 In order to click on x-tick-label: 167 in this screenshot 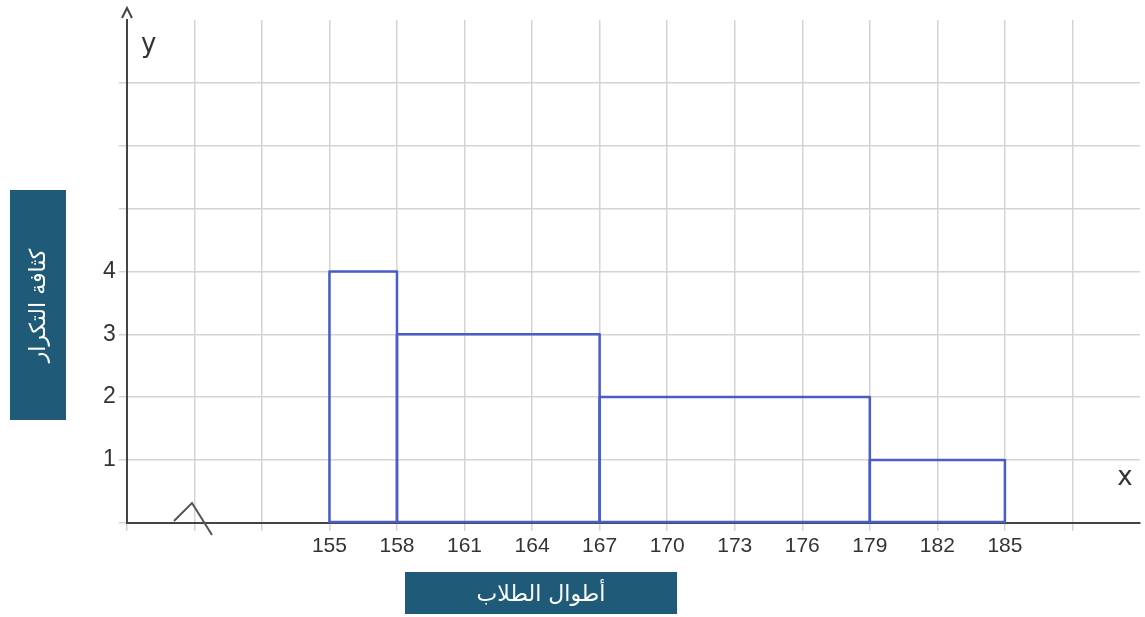, I will do `click(600, 545)`.